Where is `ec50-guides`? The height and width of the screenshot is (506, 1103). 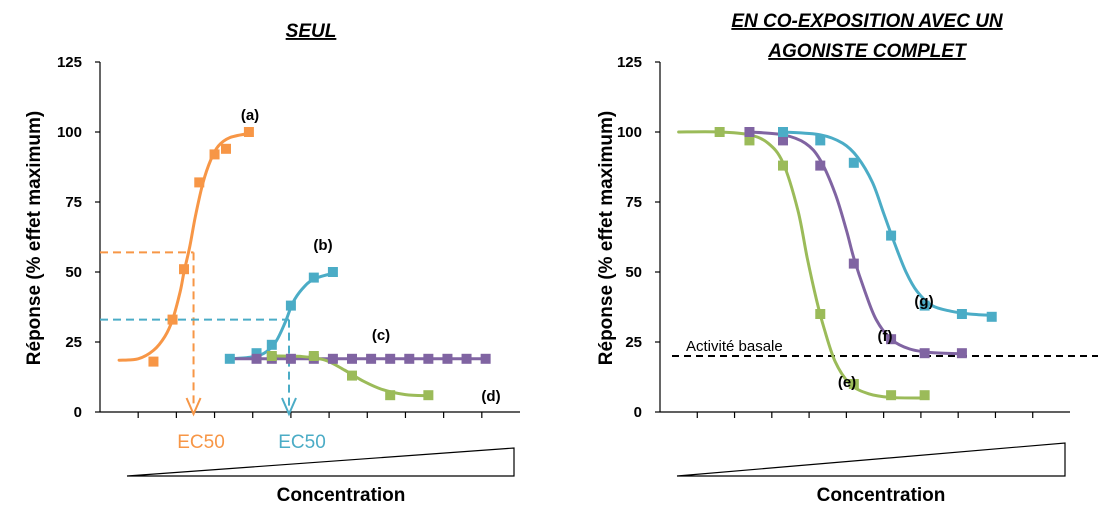
ec50-guides is located at coordinates (198, 334).